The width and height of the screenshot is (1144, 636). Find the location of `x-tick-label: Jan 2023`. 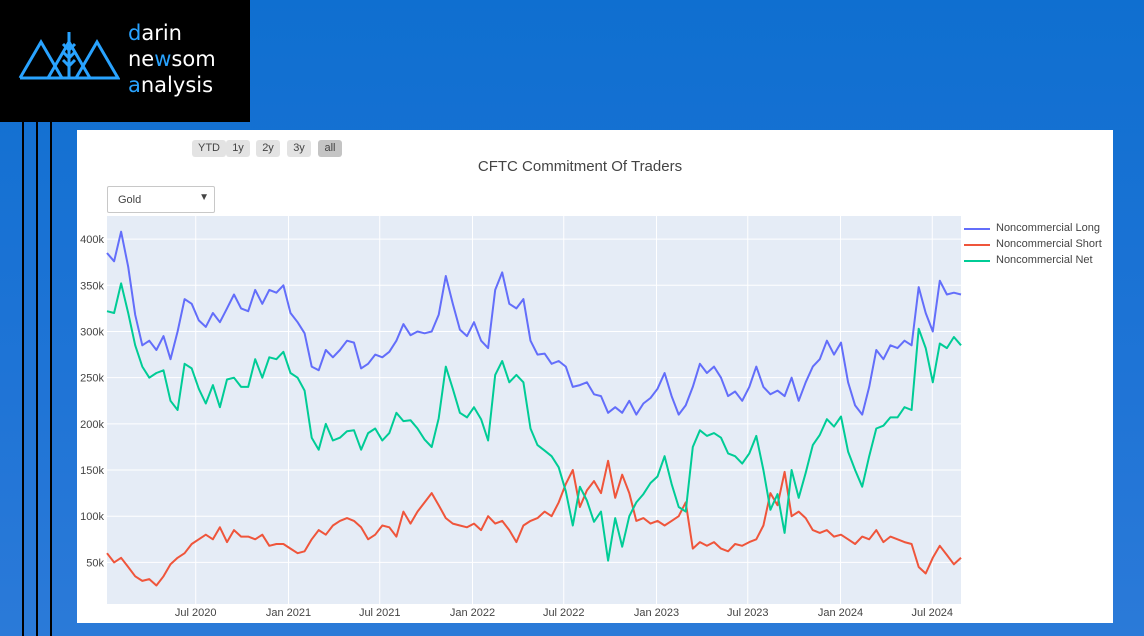

x-tick-label: Jan 2023 is located at coordinates (656, 613).